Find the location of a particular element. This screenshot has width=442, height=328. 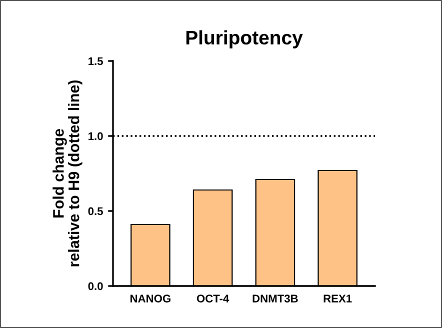

y-tick-label: 0.0 is located at coordinates (95, 286).